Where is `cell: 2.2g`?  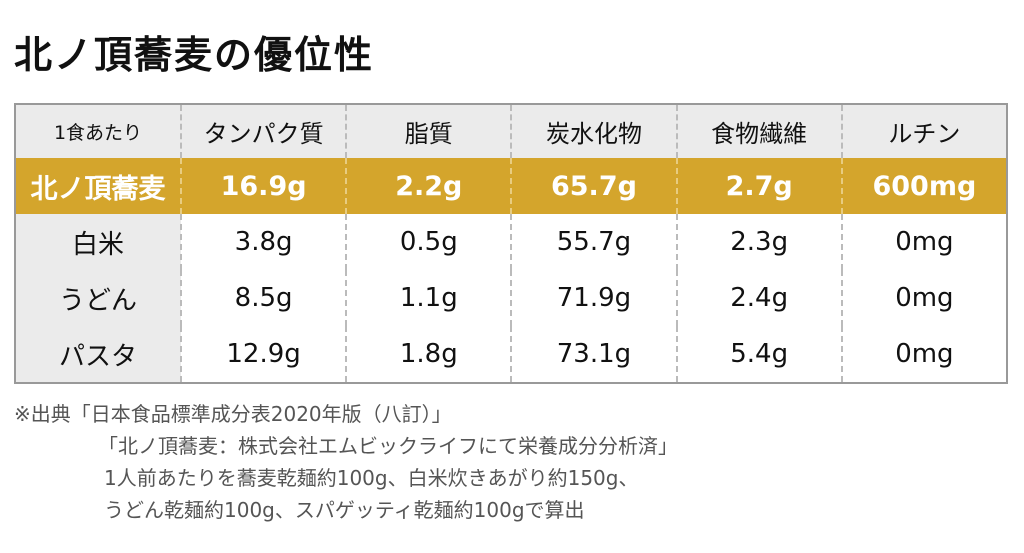
cell: 2.2g is located at coordinates (428, 186).